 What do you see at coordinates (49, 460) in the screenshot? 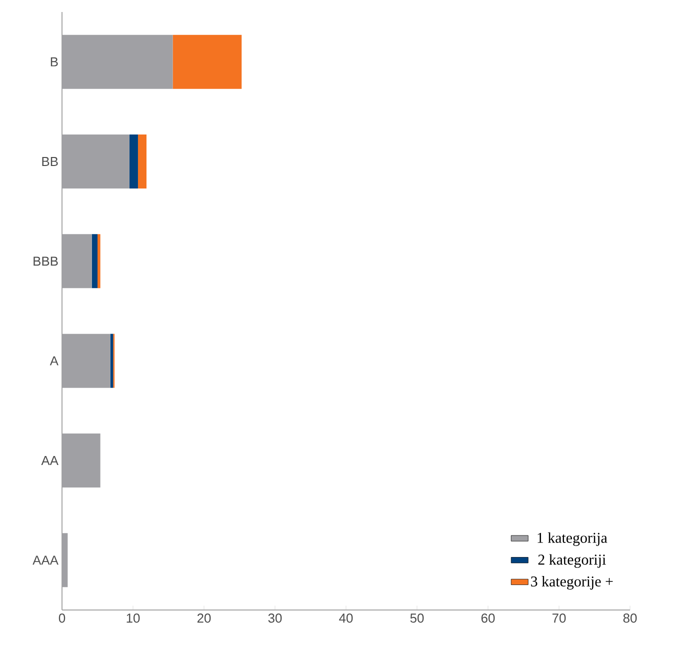
I see `y-tick-label: AA` at bounding box center [49, 460].